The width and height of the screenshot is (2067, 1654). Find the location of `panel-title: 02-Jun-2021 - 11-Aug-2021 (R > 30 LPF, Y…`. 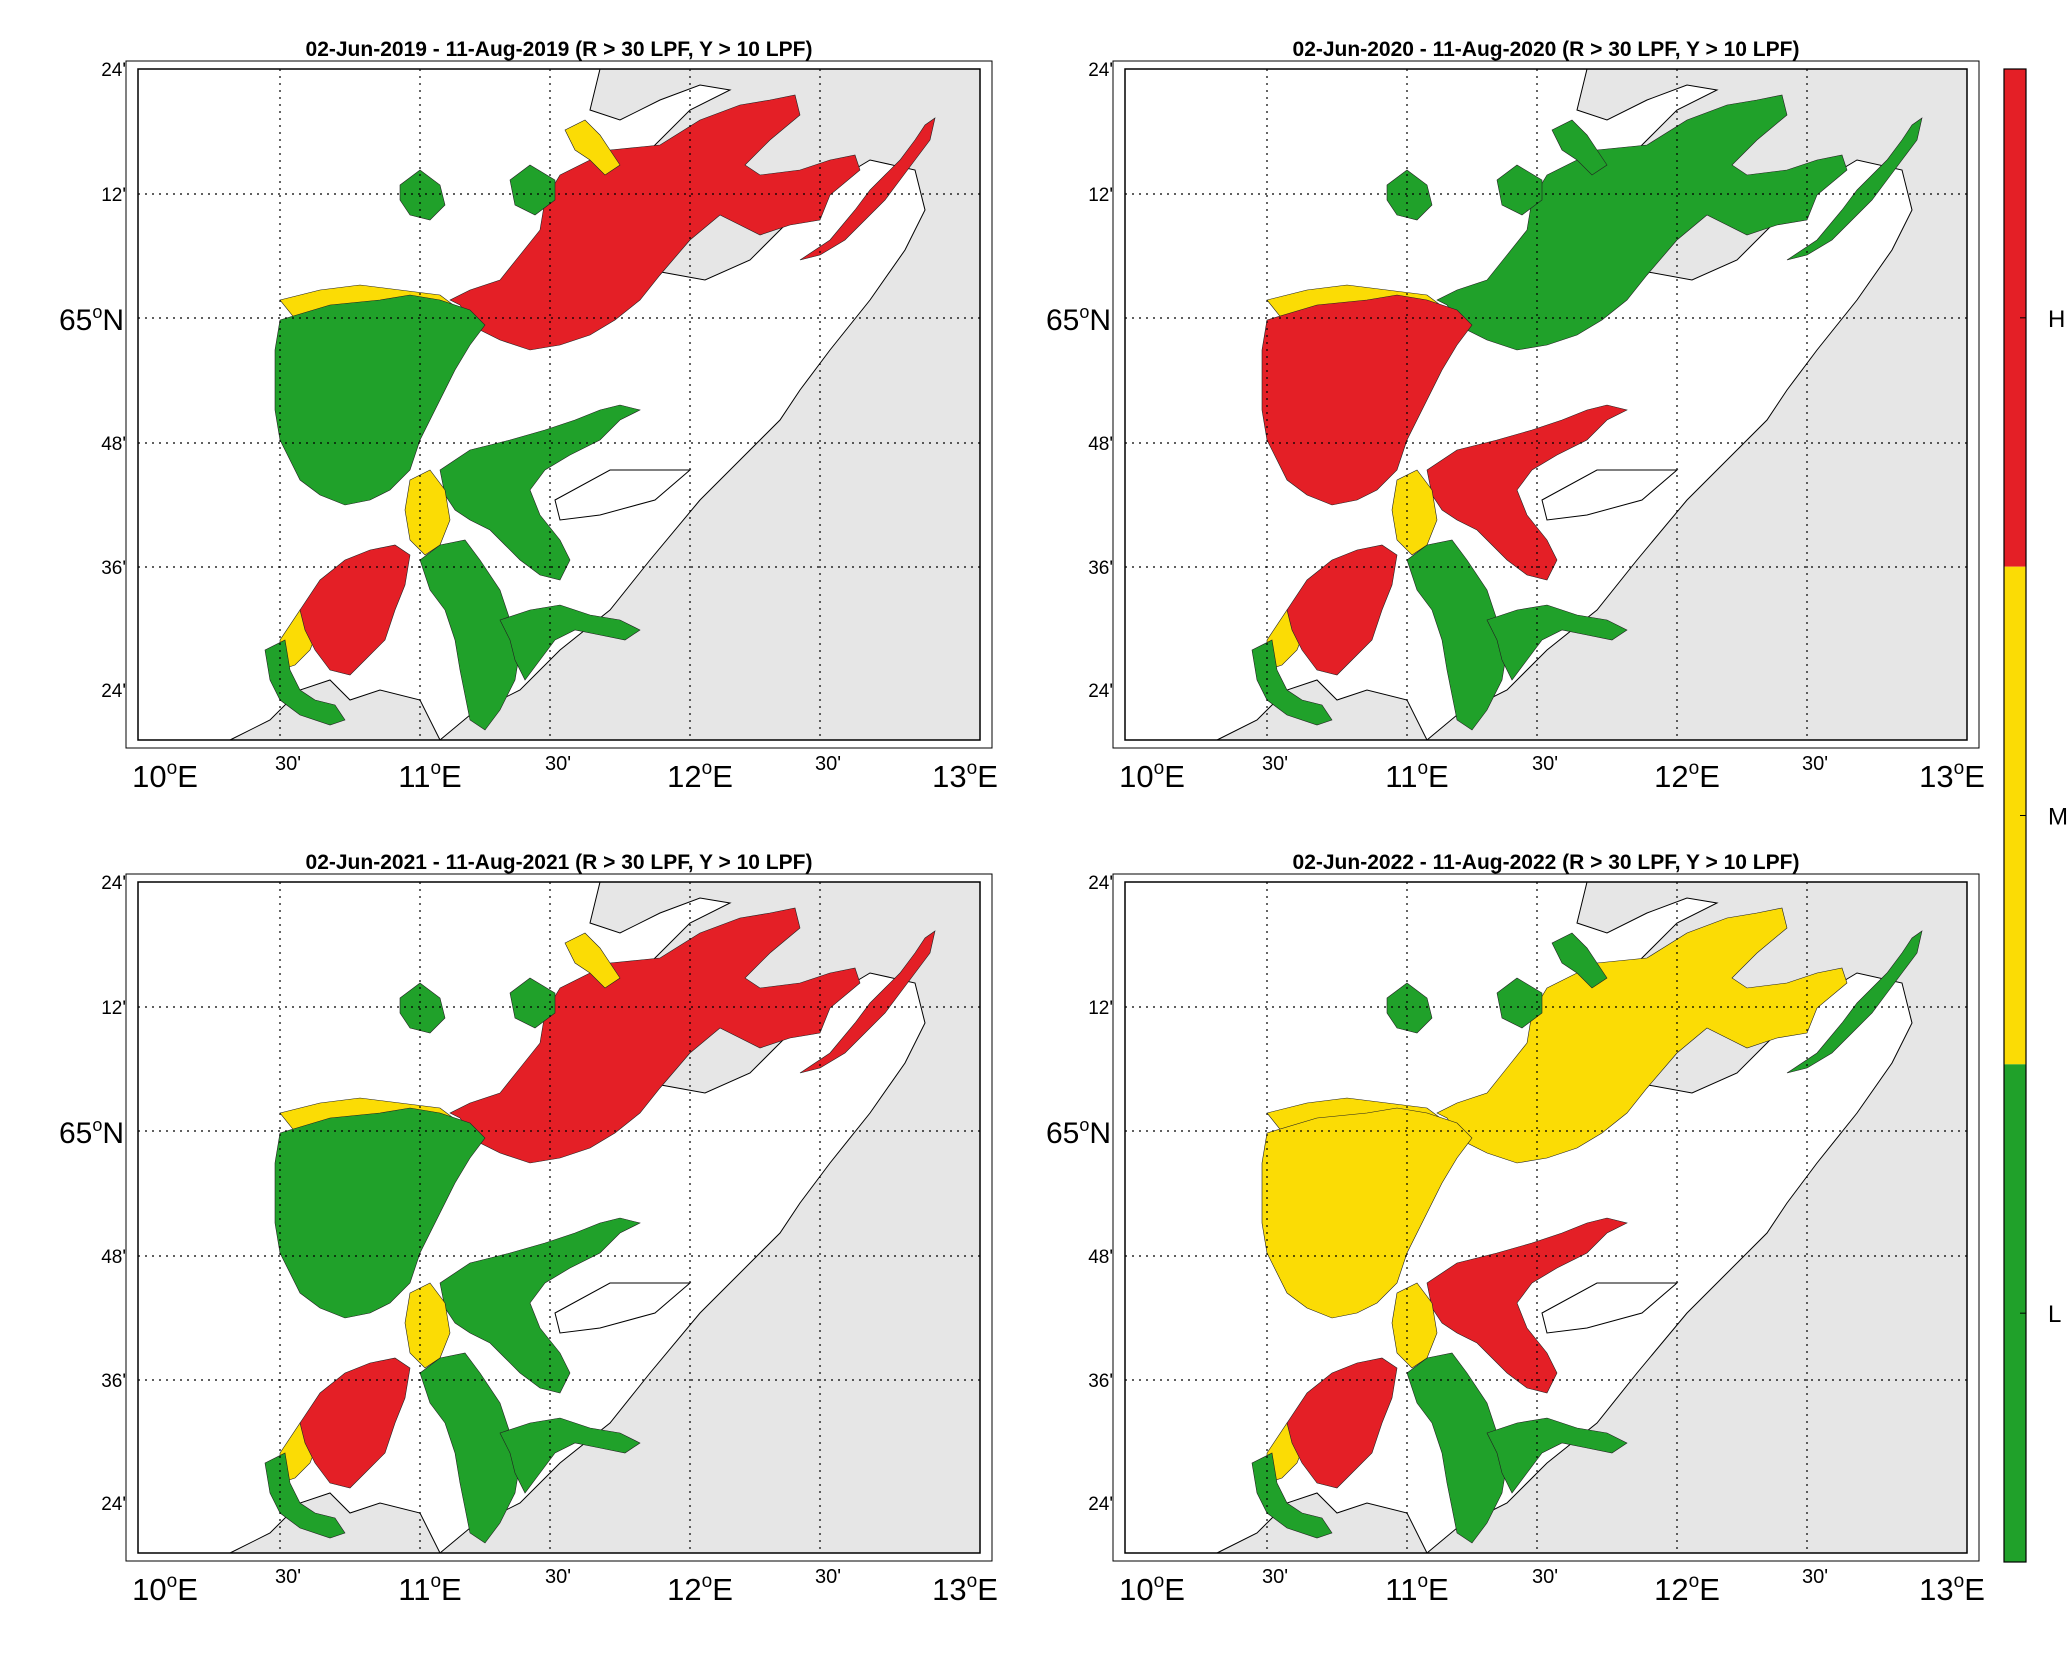

panel-title: 02-Jun-2021 - 11-Aug-2021 (R > 30 LPF, Y… is located at coordinates (559, 862).